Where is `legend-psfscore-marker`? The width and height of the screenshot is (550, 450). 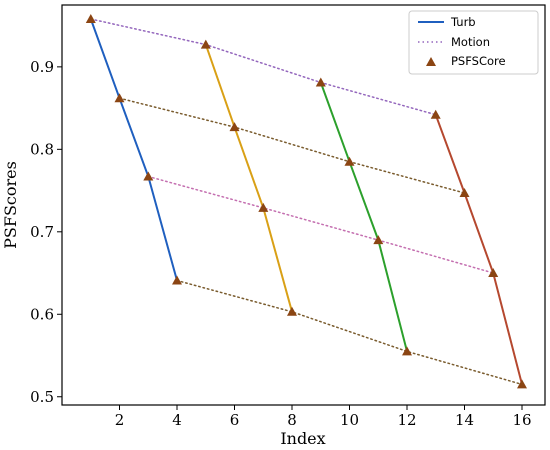 legend-psfscore-marker is located at coordinates (431, 61).